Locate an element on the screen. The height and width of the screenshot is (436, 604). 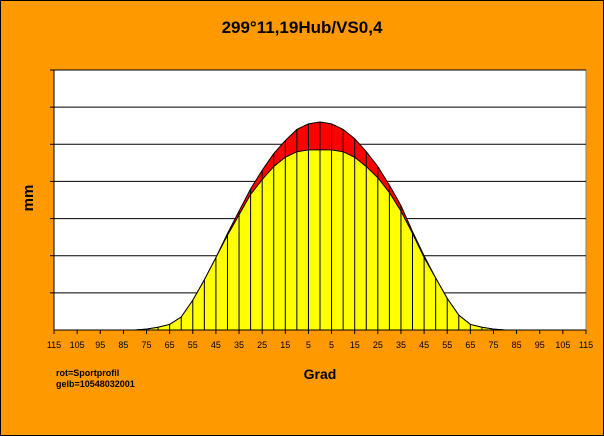
x-tick-label-8: 35 is located at coordinates (239, 345).